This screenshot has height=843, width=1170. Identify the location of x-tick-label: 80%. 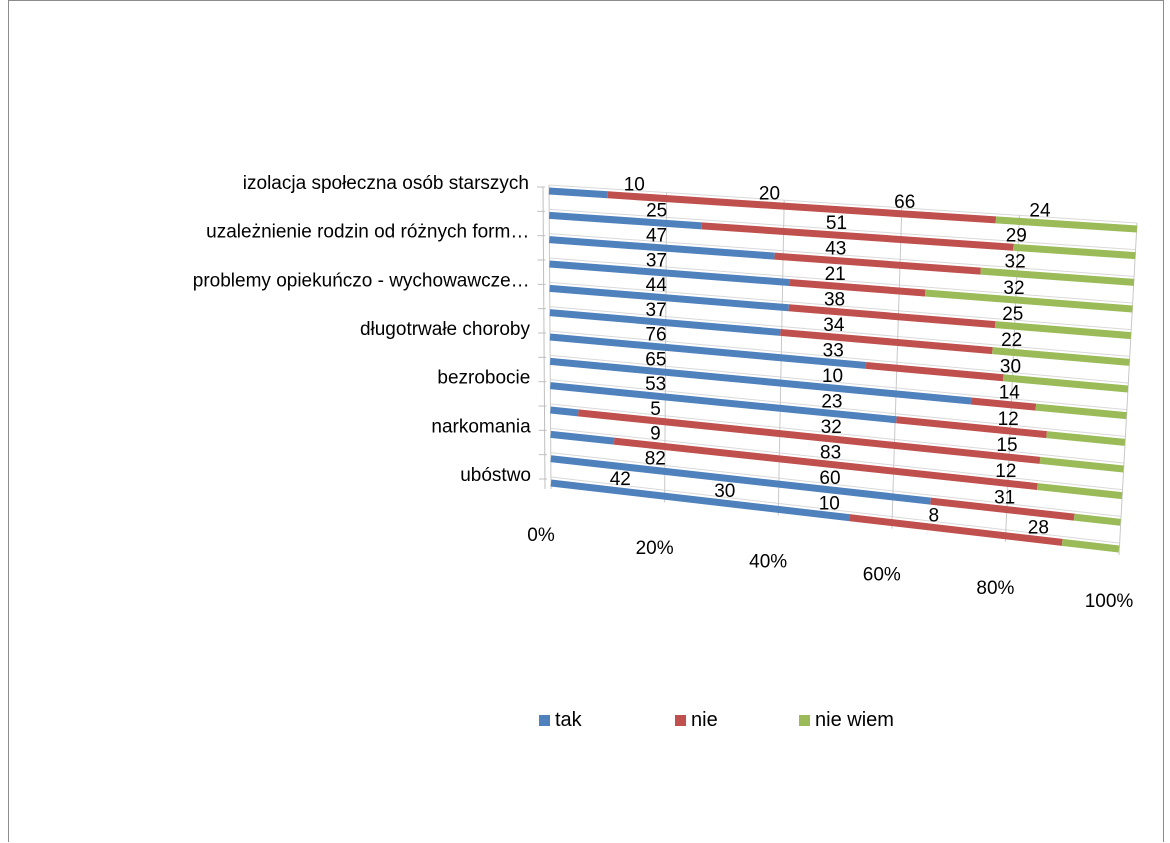
(995, 588).